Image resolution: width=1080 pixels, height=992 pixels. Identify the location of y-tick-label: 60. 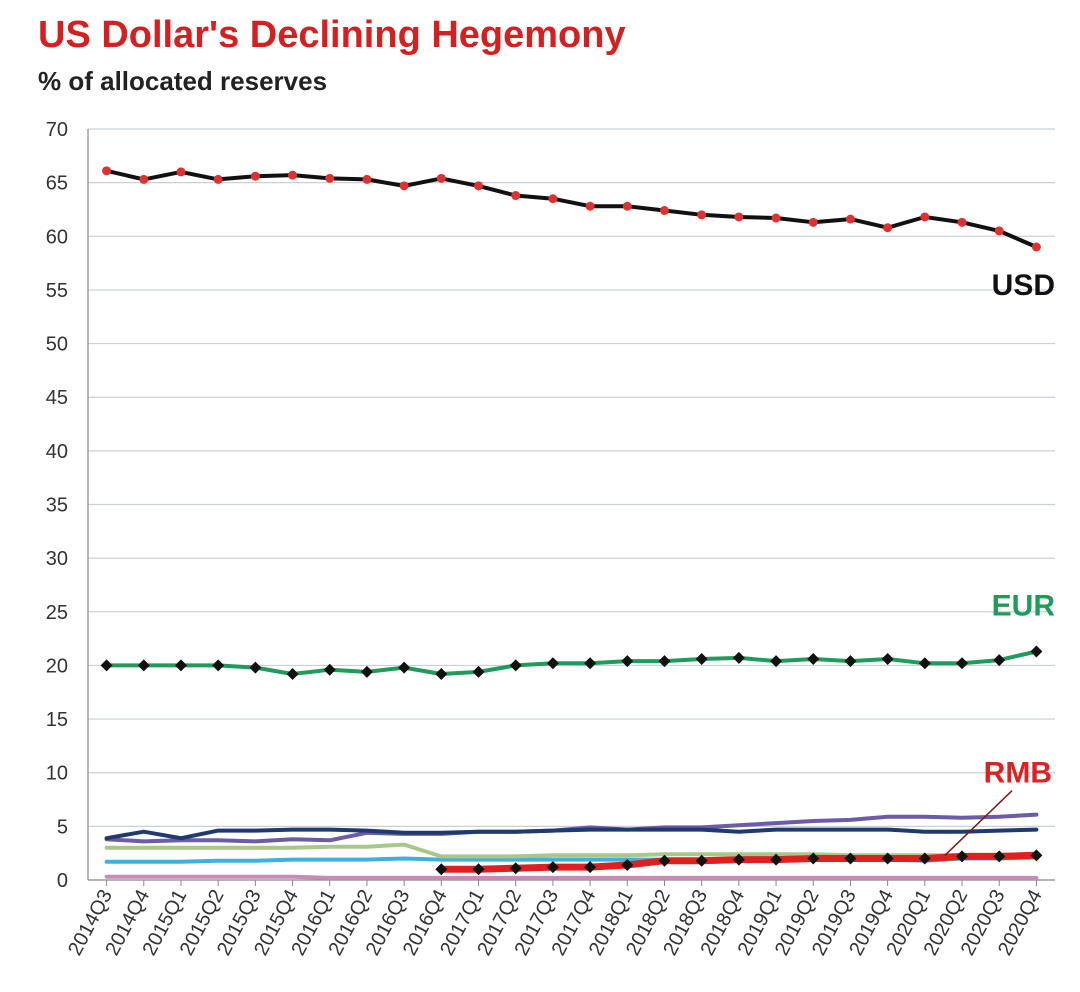
(57, 237).